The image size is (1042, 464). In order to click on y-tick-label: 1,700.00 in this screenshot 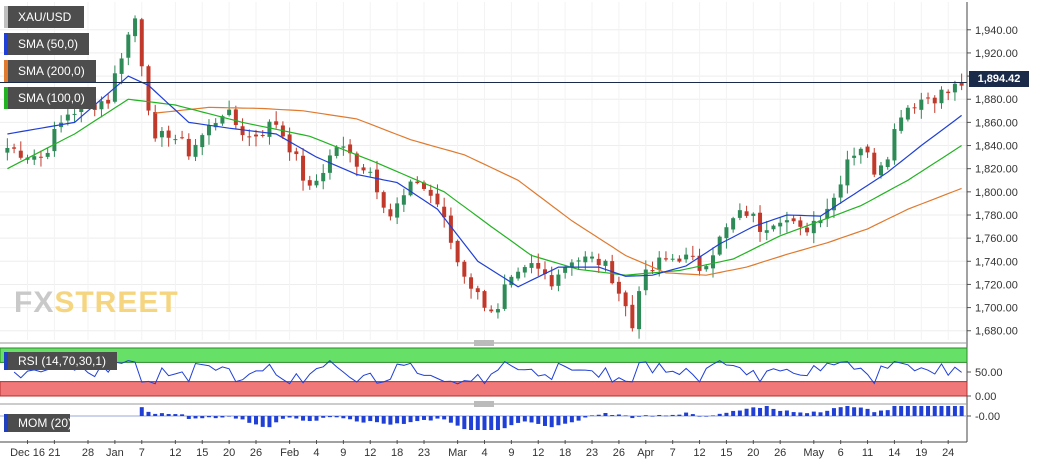, I will do `click(996, 309)`.